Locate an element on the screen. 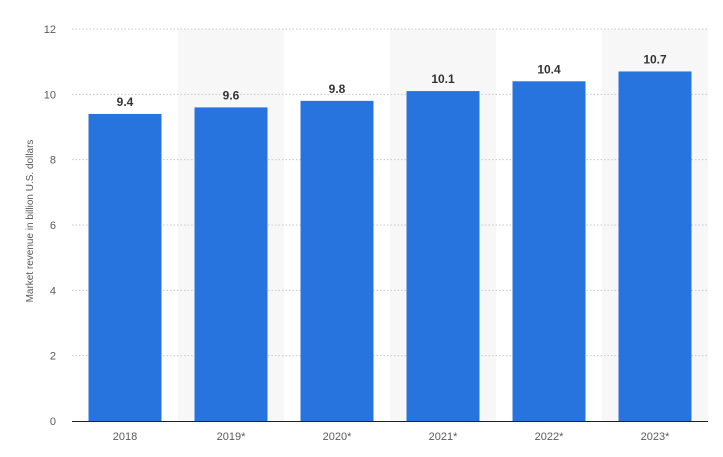 The image size is (723, 457). x-tick-label: 2018 is located at coordinates (125, 437).